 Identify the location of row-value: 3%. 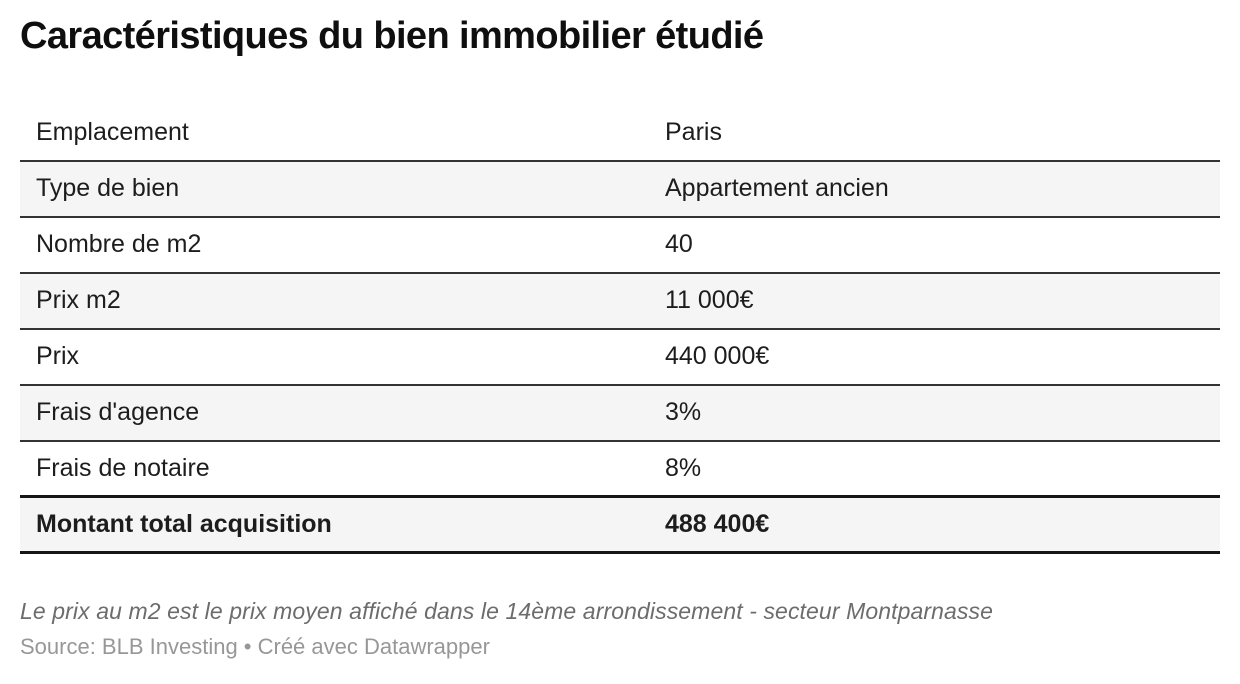
(683, 412).